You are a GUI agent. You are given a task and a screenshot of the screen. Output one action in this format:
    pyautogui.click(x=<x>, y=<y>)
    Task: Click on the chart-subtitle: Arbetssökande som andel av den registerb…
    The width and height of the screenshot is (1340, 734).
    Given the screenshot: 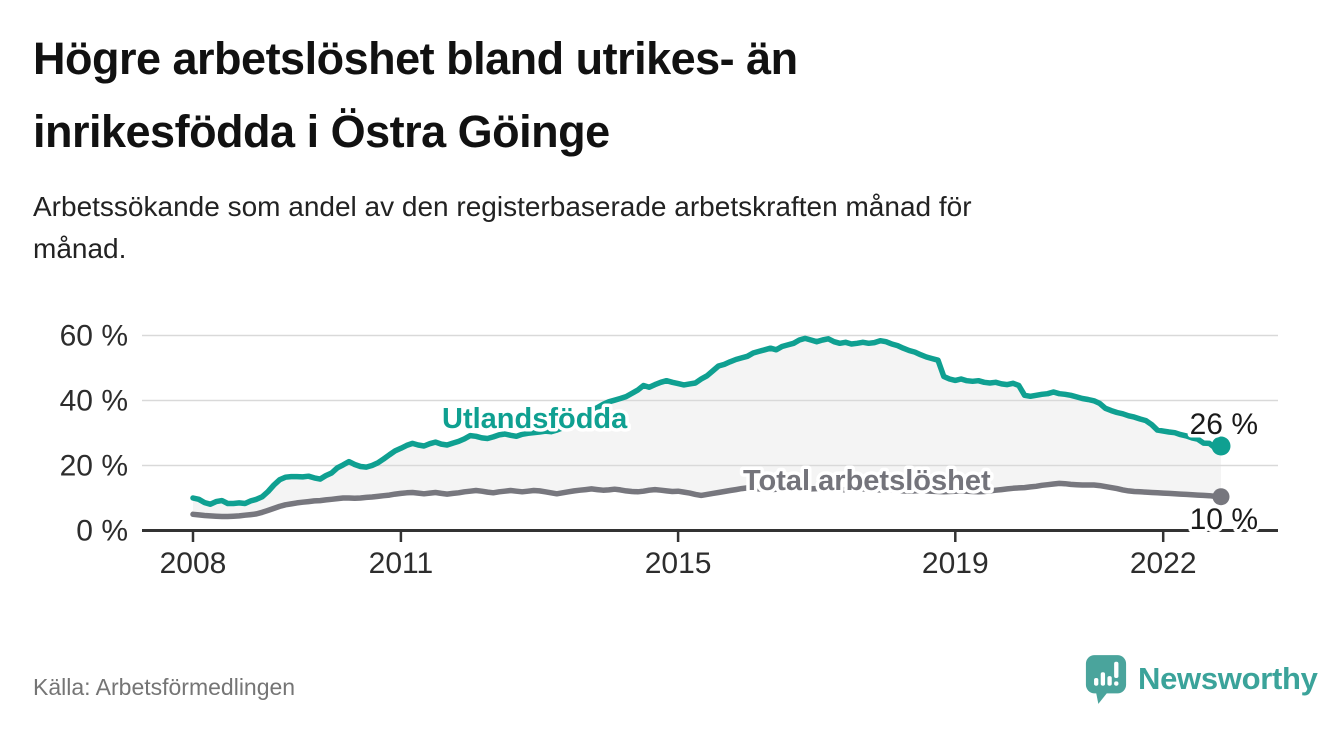 What is the action you would take?
    pyautogui.click(x=633, y=228)
    